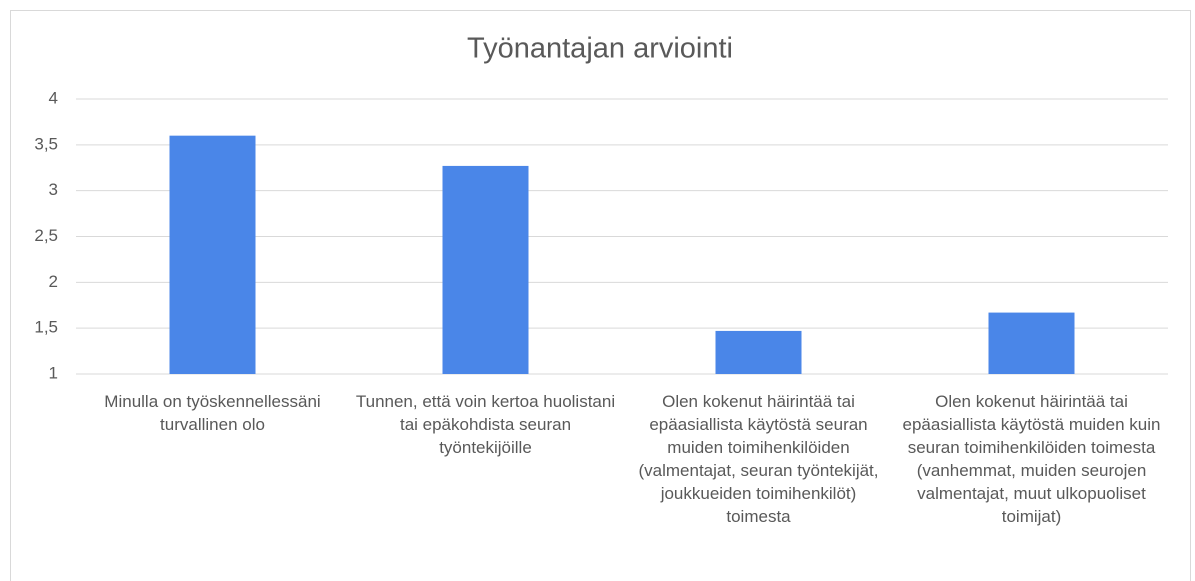  I want to click on y-tick-label: 2, so click(53, 281).